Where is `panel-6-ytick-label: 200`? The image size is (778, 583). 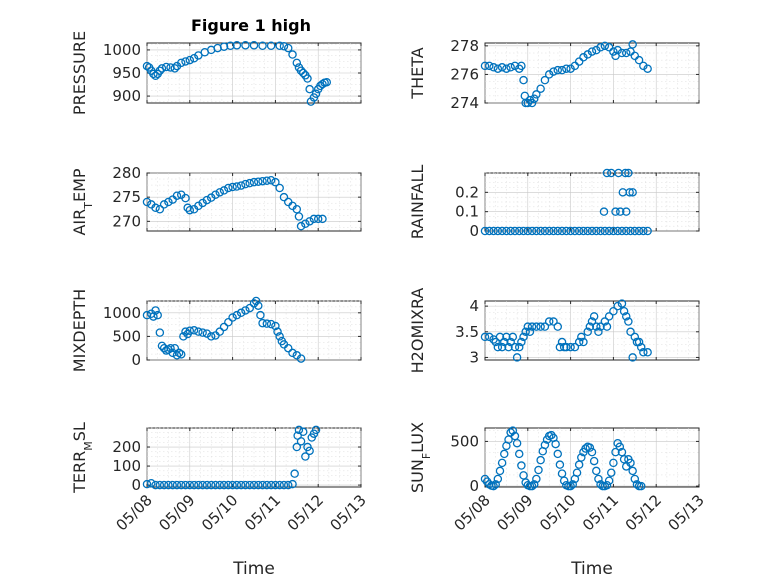 panel-6-ytick-label: 200 is located at coordinates (126, 447).